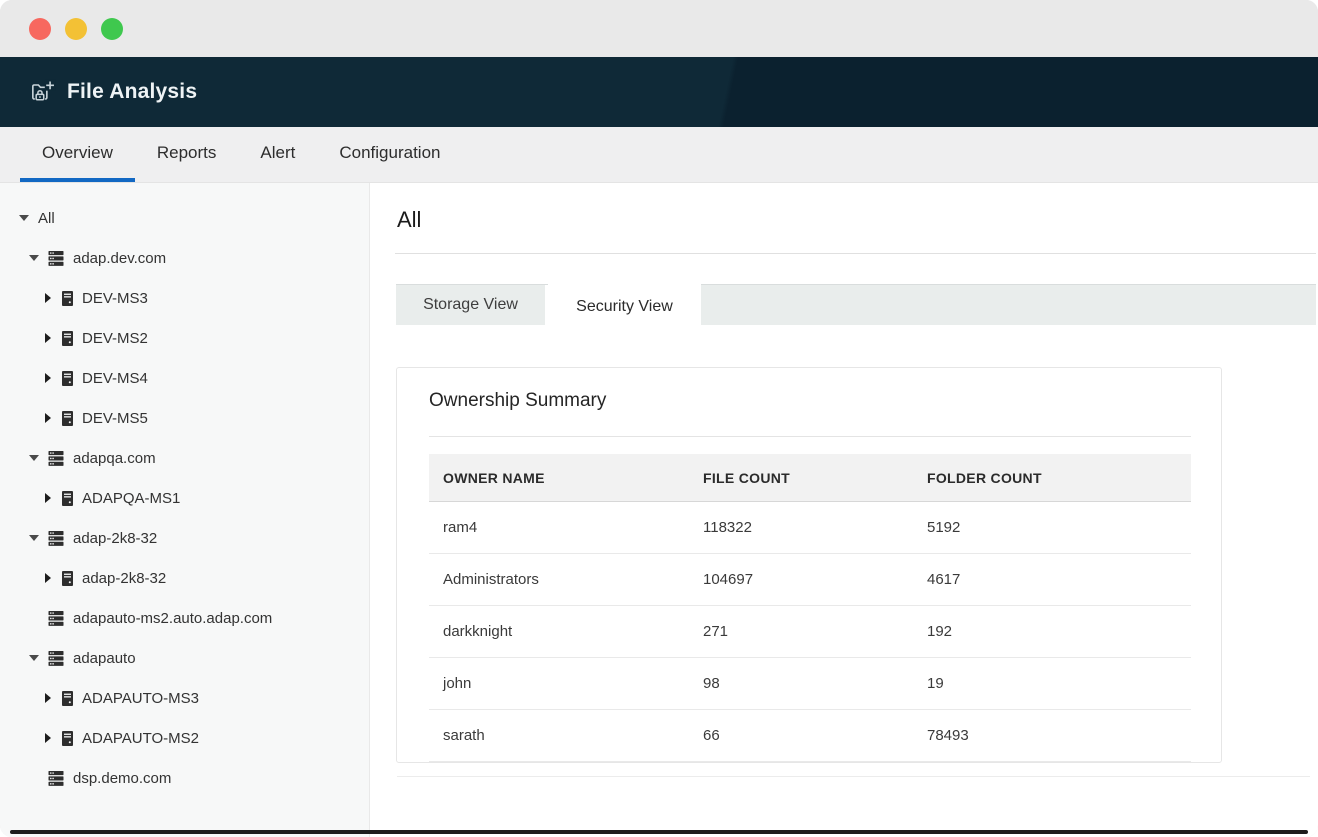  I want to click on owner-name-cell: sarath, so click(559, 735).